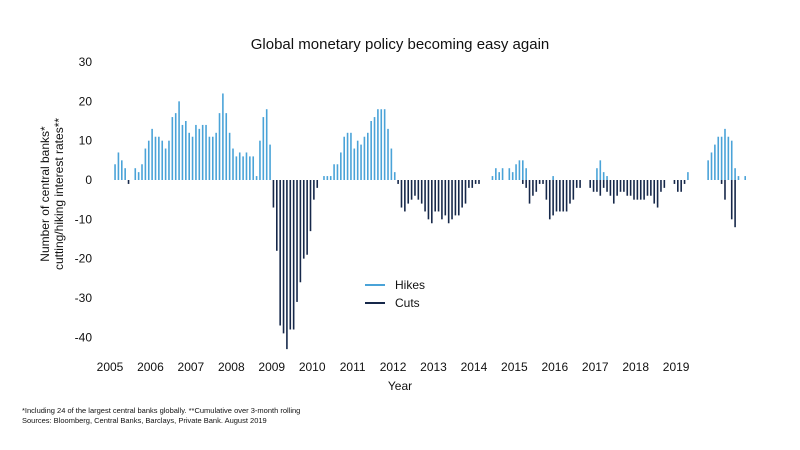  What do you see at coordinates (353, 367) in the screenshot?
I see `x-tick-label: 2011` at bounding box center [353, 367].